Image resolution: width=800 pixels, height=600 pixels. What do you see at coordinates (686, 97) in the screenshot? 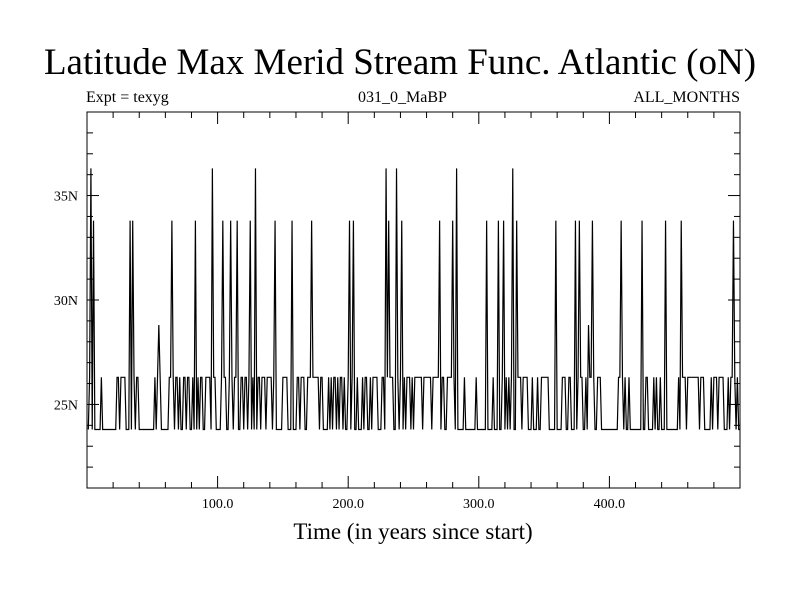
I see `period-label: ALL_MONTHS` at bounding box center [686, 97].